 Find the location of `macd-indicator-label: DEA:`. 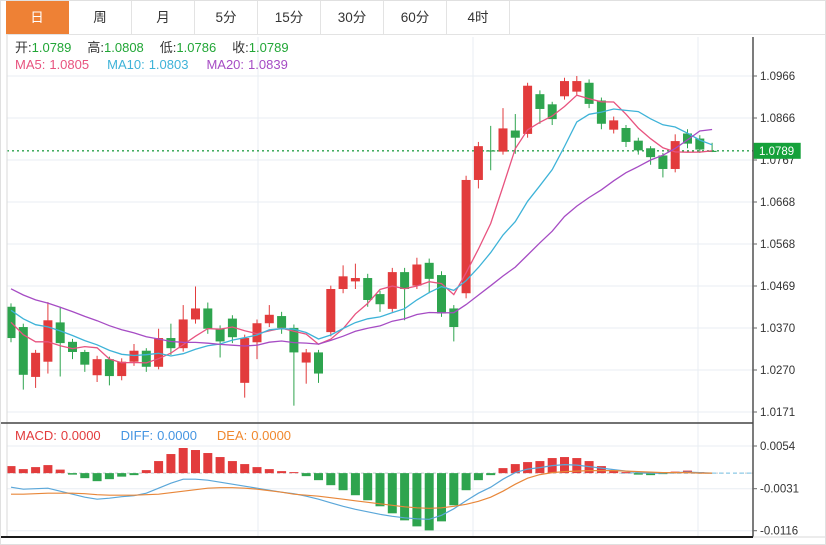

macd-indicator-label: DEA: is located at coordinates (232, 435).